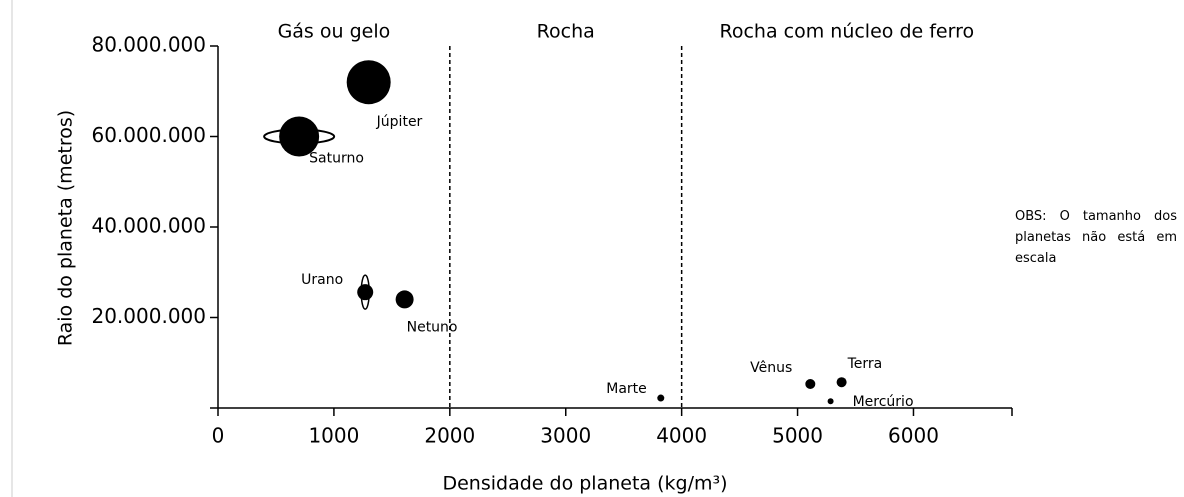 The height and width of the screenshot is (497, 1184). Describe the element at coordinates (847, 32) in the screenshot. I see `region-label: Rocha com núcleo de ferro` at that location.